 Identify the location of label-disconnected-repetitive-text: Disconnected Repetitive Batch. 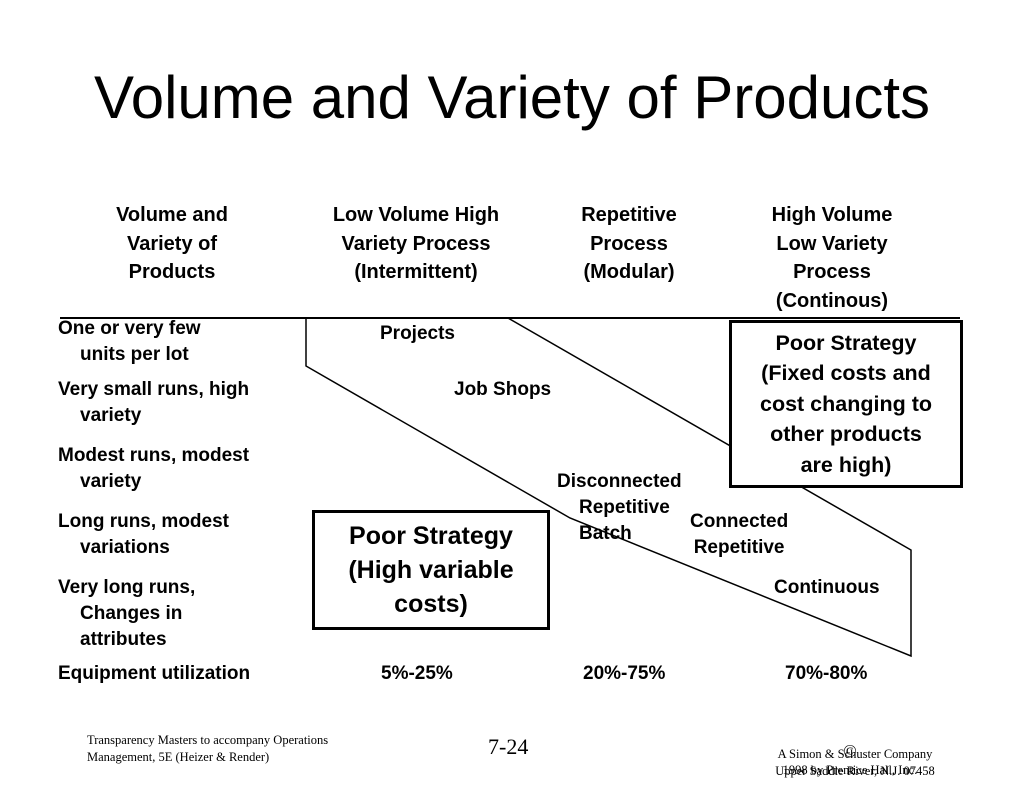
(619, 507).